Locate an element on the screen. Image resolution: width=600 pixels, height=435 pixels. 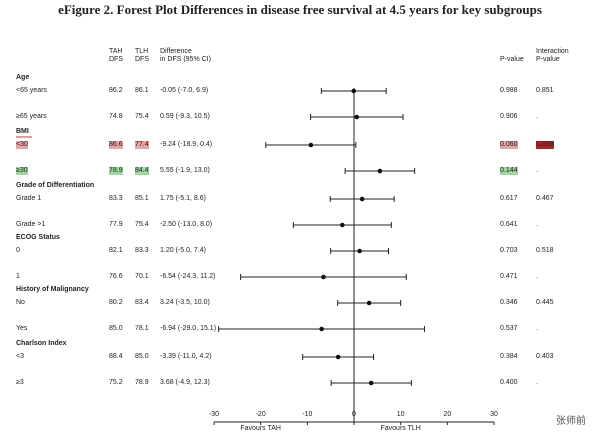
row-2-1-tlh: 77.4 is located at coordinates (142, 145).